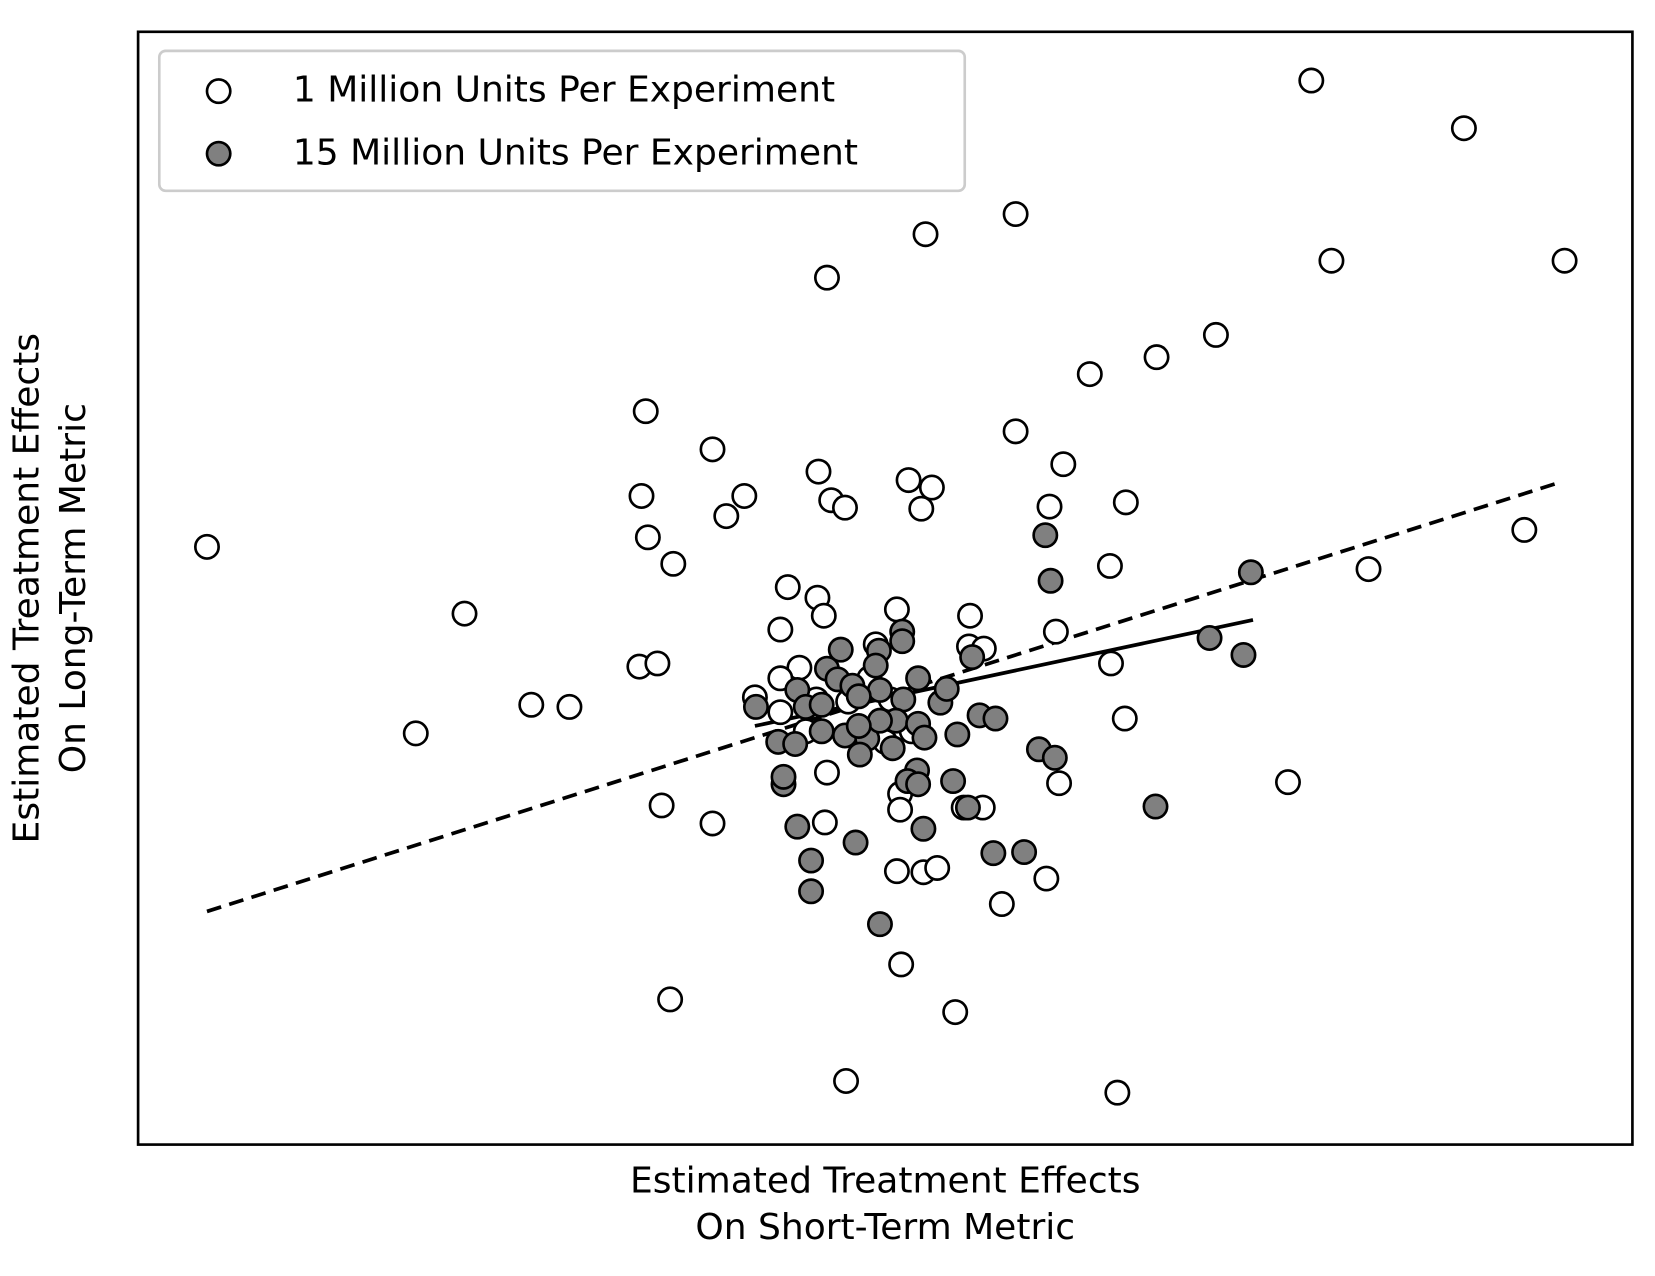  What do you see at coordinates (218, 91) in the screenshot?
I see `legend-marker` at bounding box center [218, 91].